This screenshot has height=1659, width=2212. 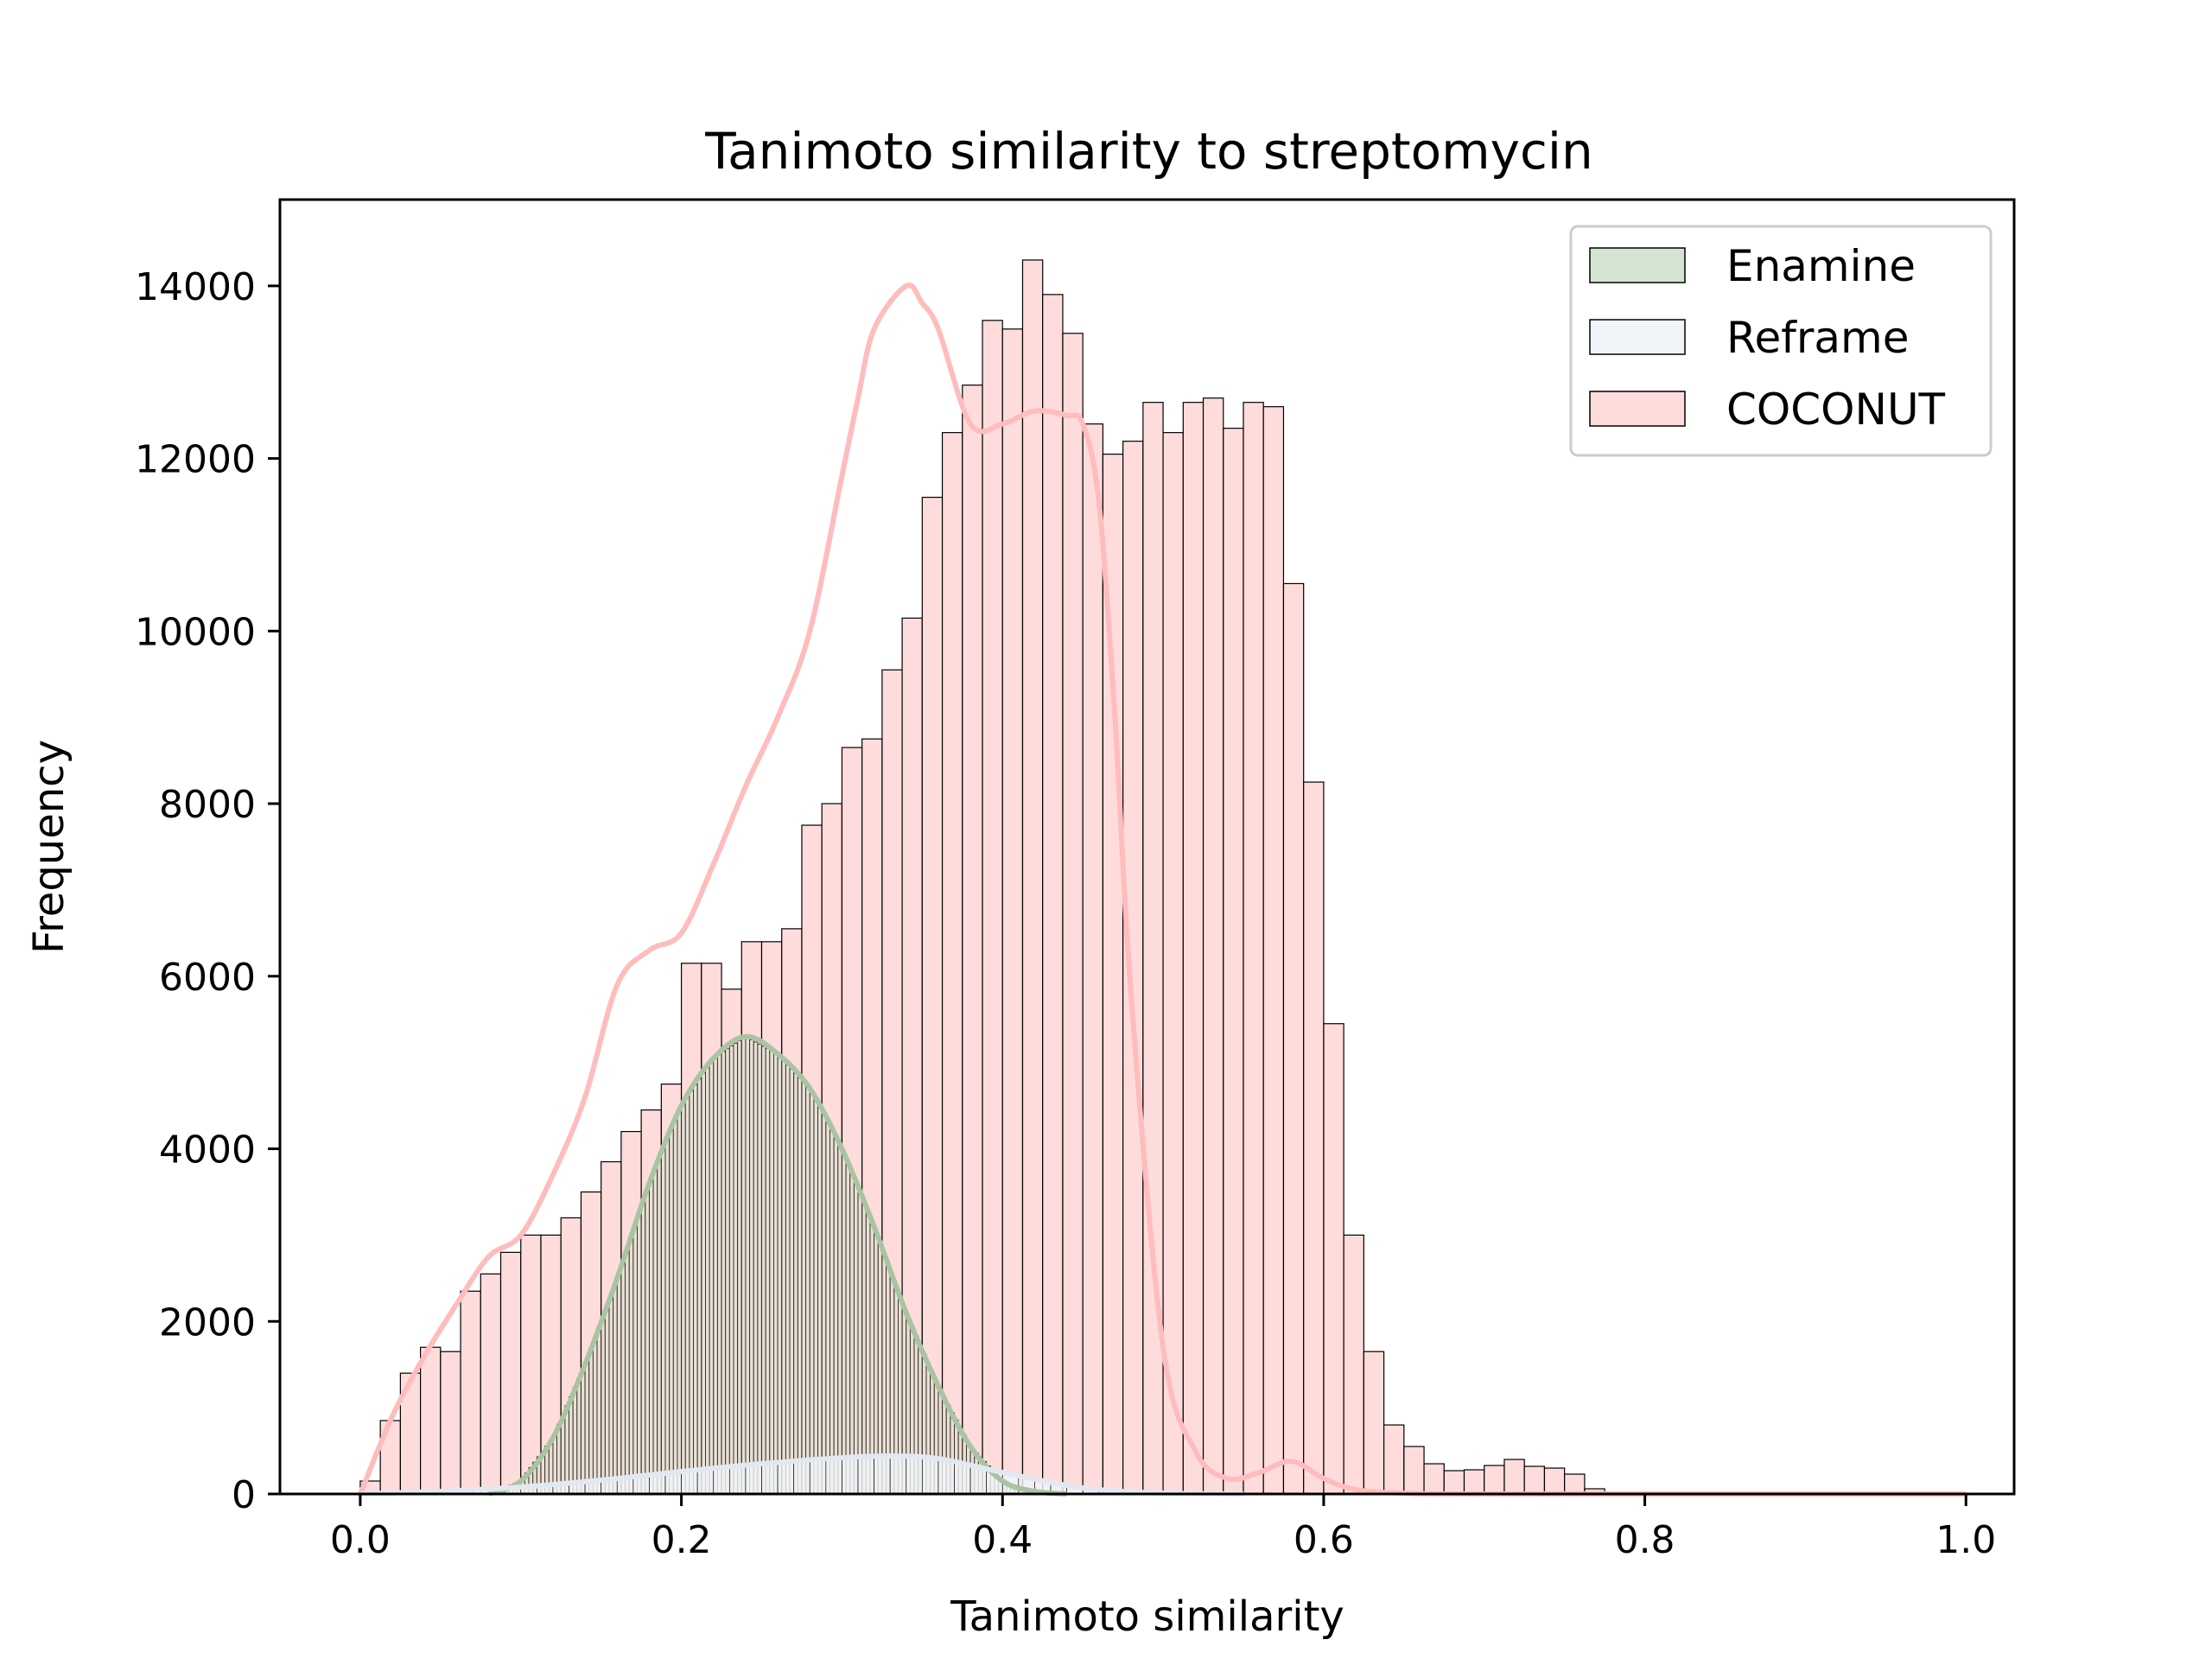 What do you see at coordinates (207, 978) in the screenshot?
I see `y-tick-label: 6000` at bounding box center [207, 978].